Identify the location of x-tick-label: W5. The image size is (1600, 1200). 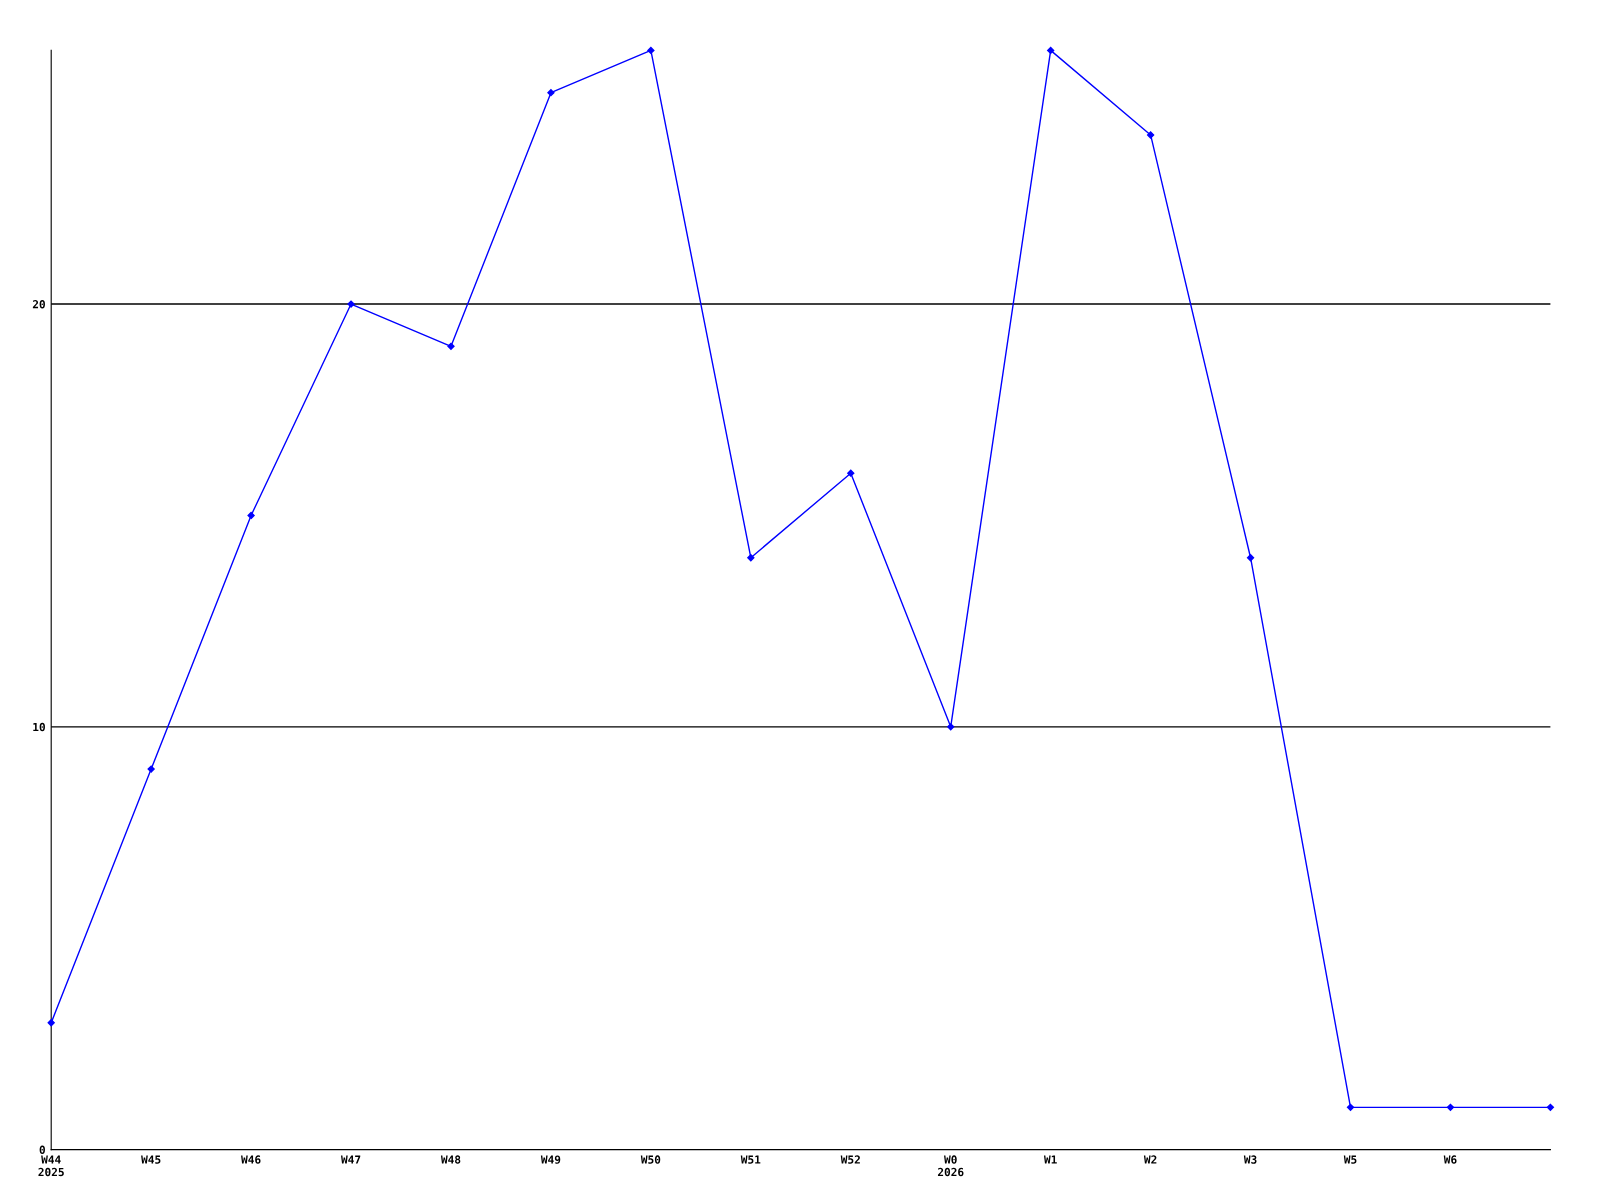
(1350, 1159).